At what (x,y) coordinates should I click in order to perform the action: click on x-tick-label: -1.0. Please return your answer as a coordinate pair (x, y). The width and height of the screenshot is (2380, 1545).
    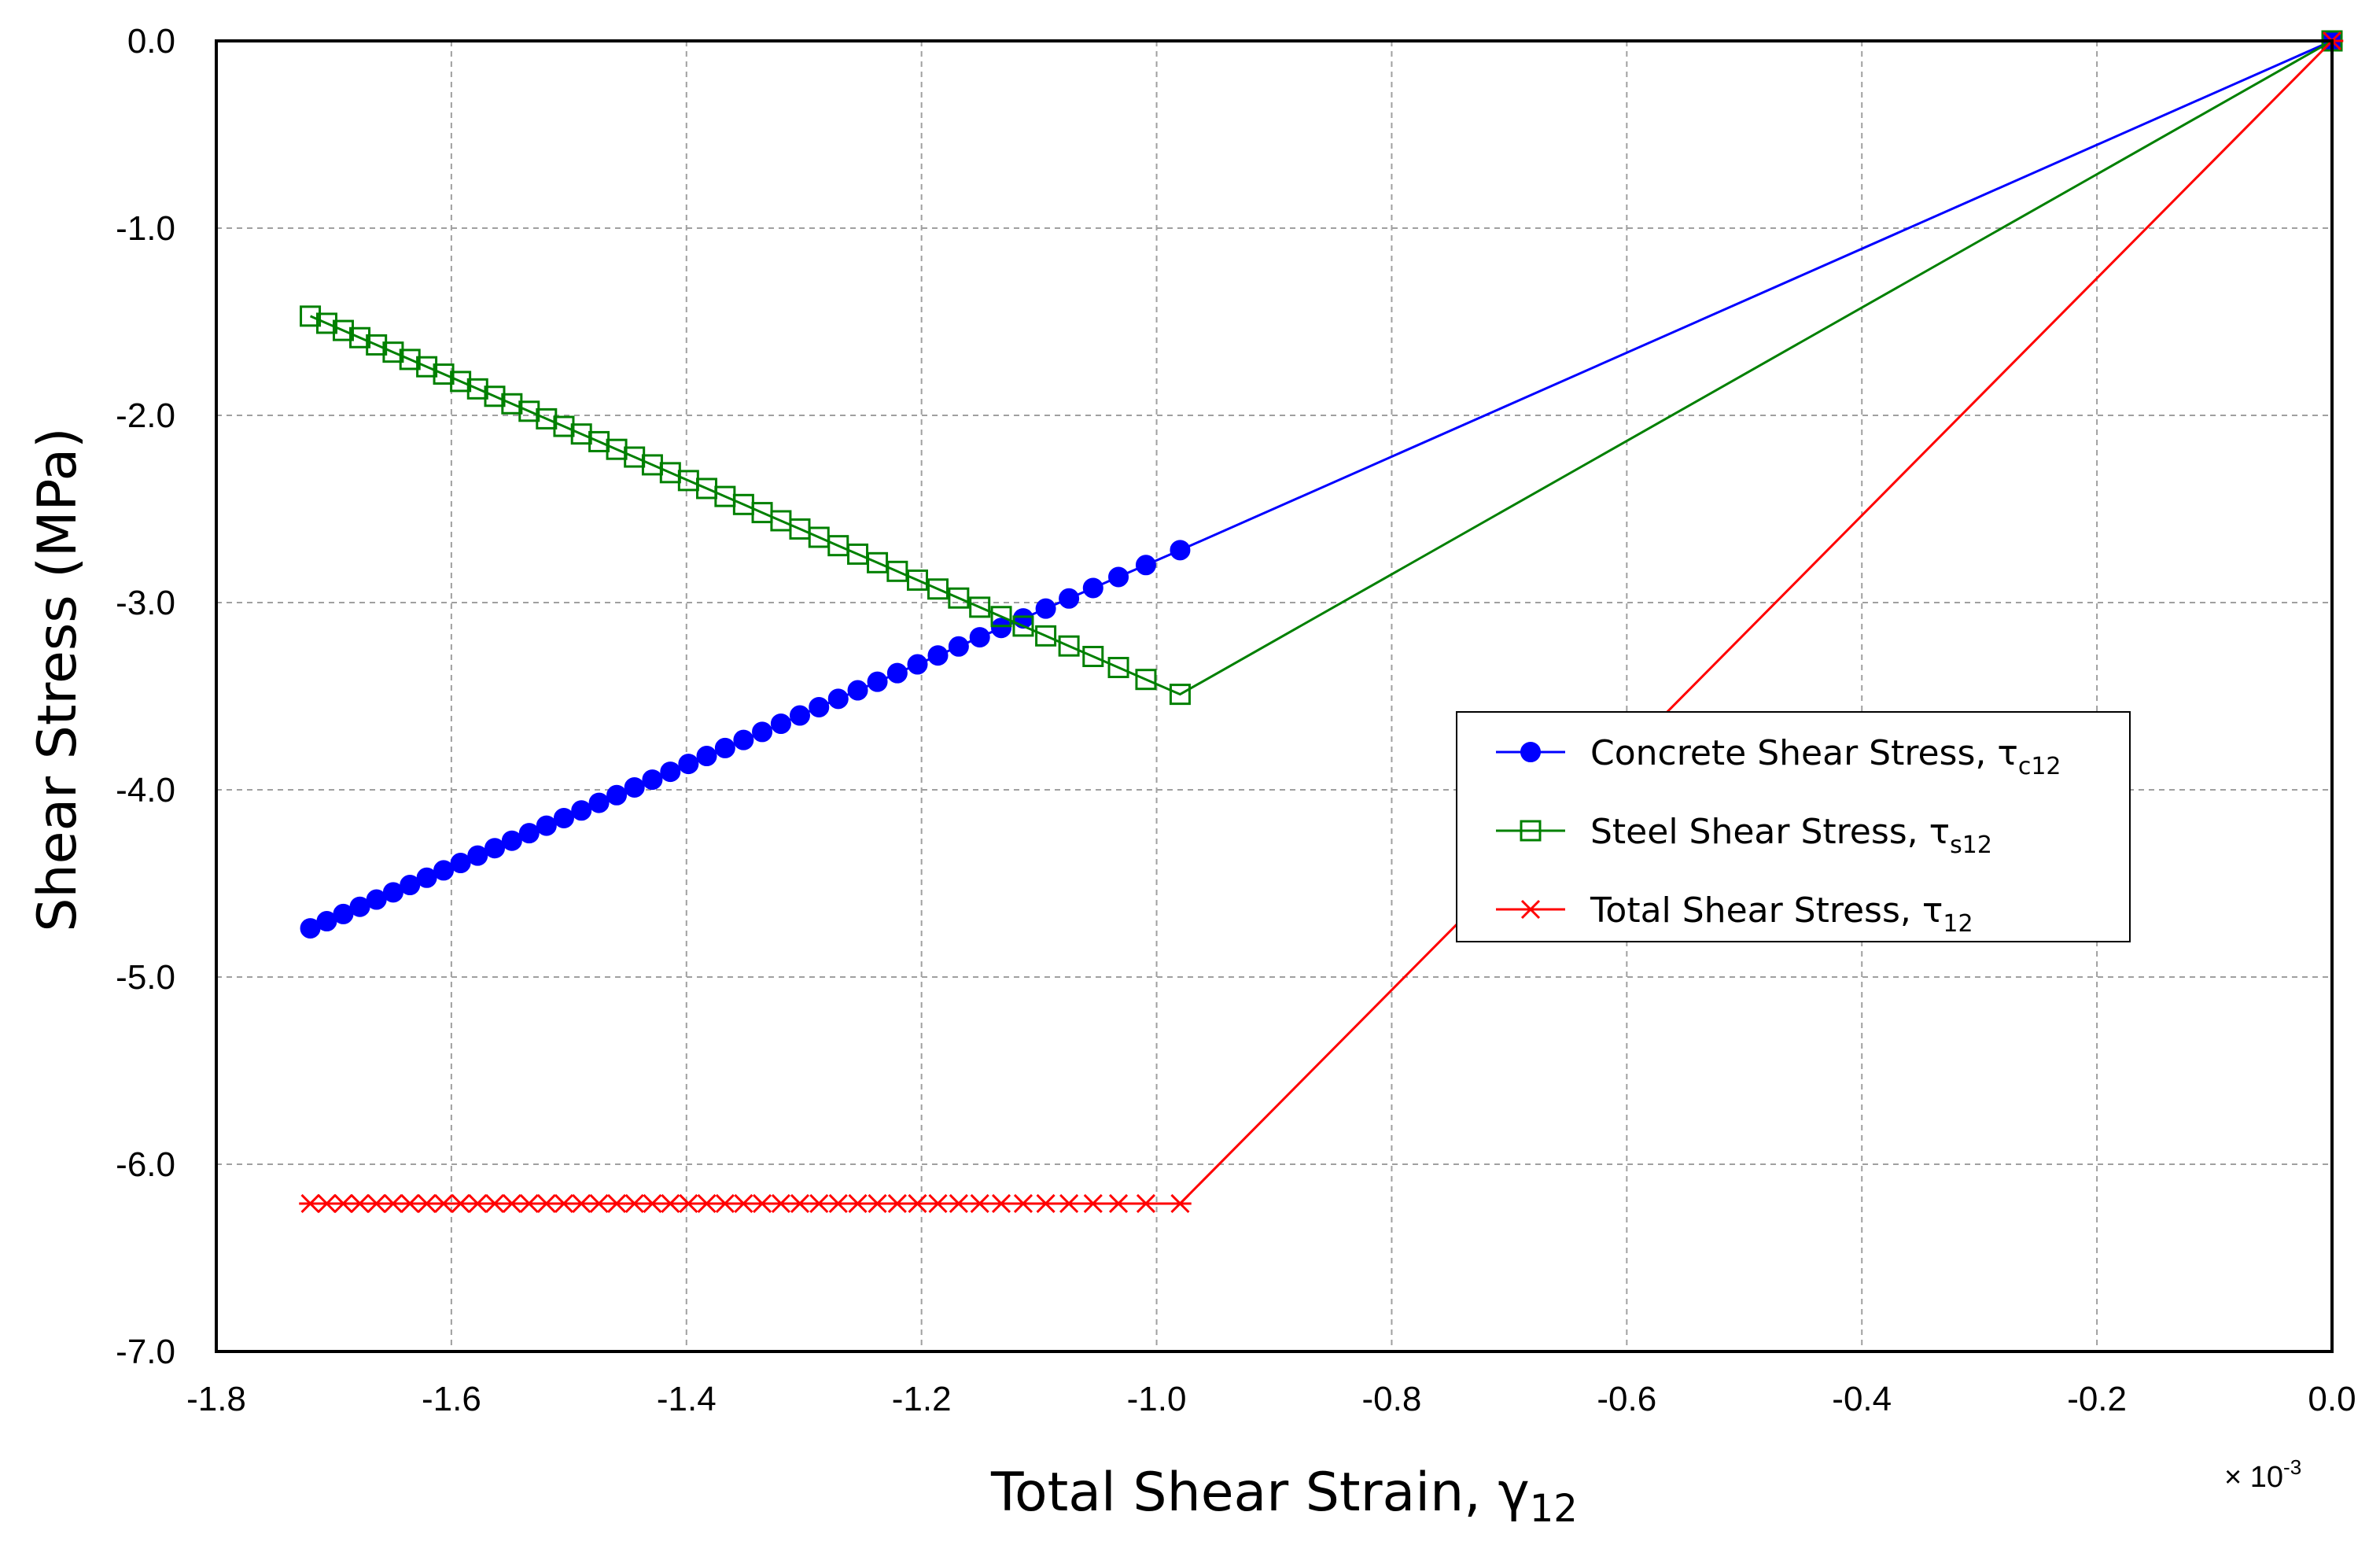
    Looking at the image, I should click on (1157, 1399).